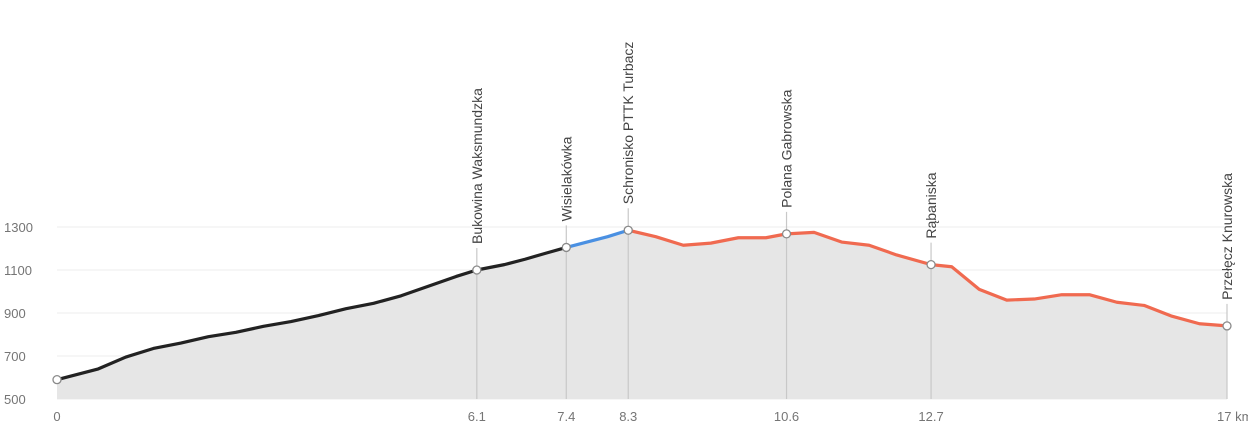  I want to click on y-tick-label: 700, so click(15, 356).